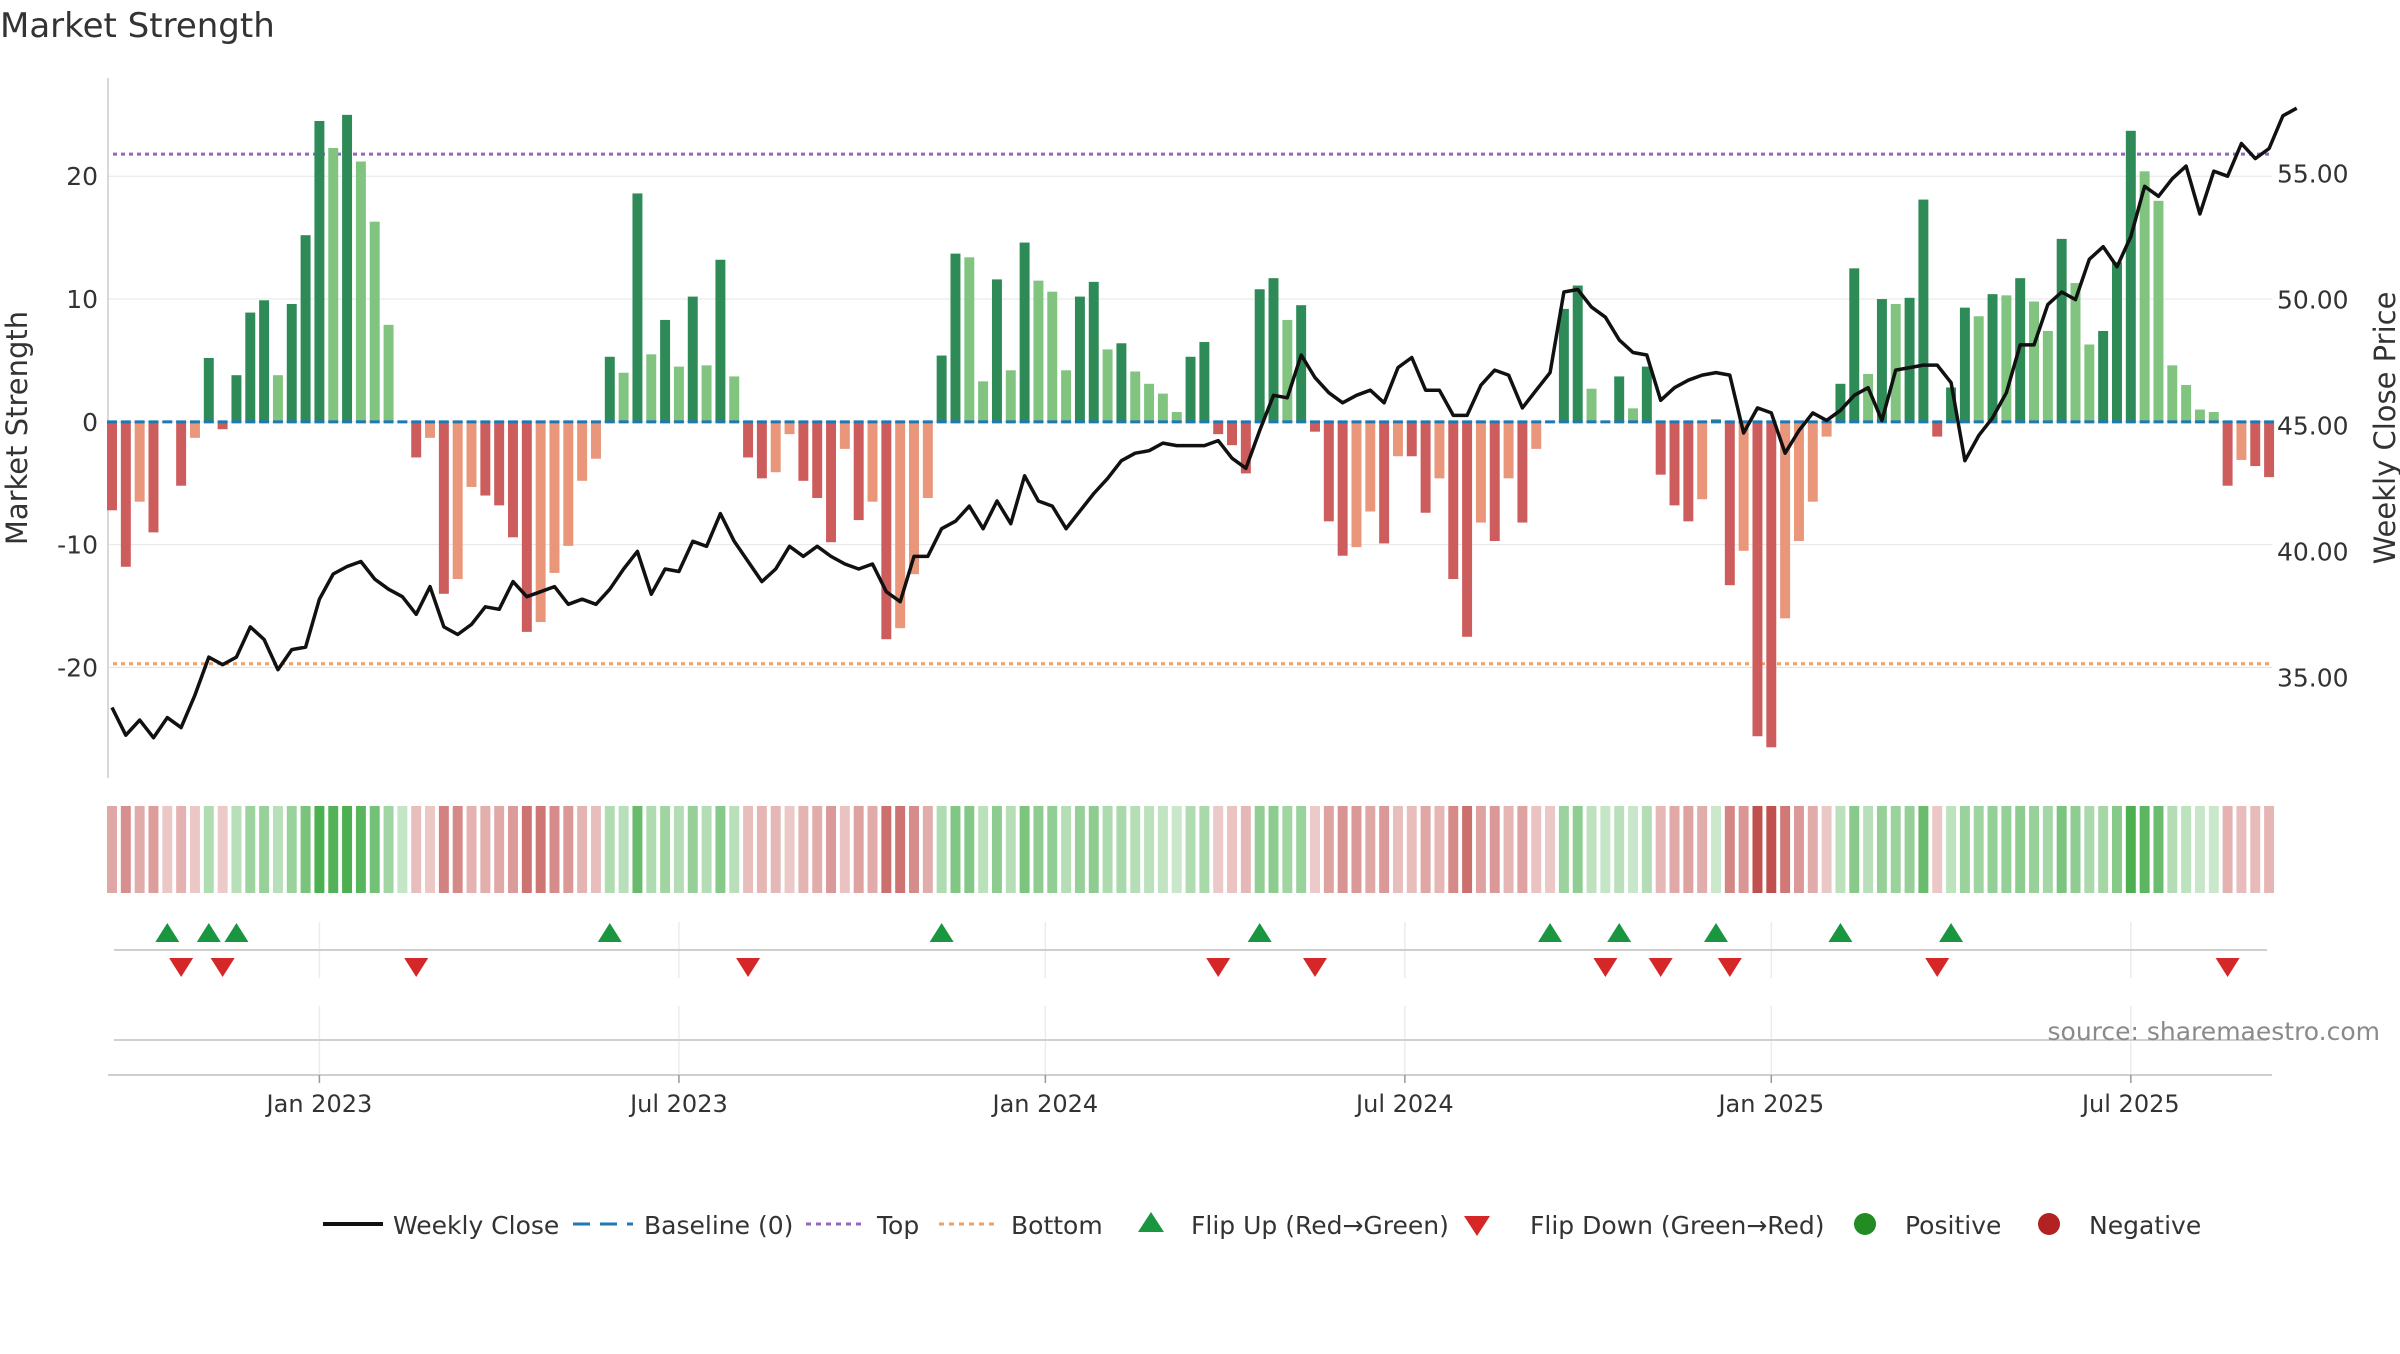  What do you see at coordinates (319, 1104) in the screenshot?
I see `x-tick-label: Jan 2023` at bounding box center [319, 1104].